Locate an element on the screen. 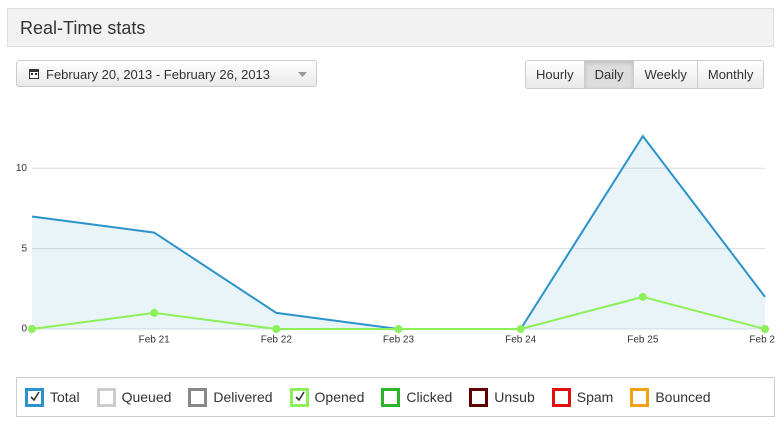 Image resolution: width=782 pixels, height=429 pixels. legend-label: Queued is located at coordinates (146, 397).